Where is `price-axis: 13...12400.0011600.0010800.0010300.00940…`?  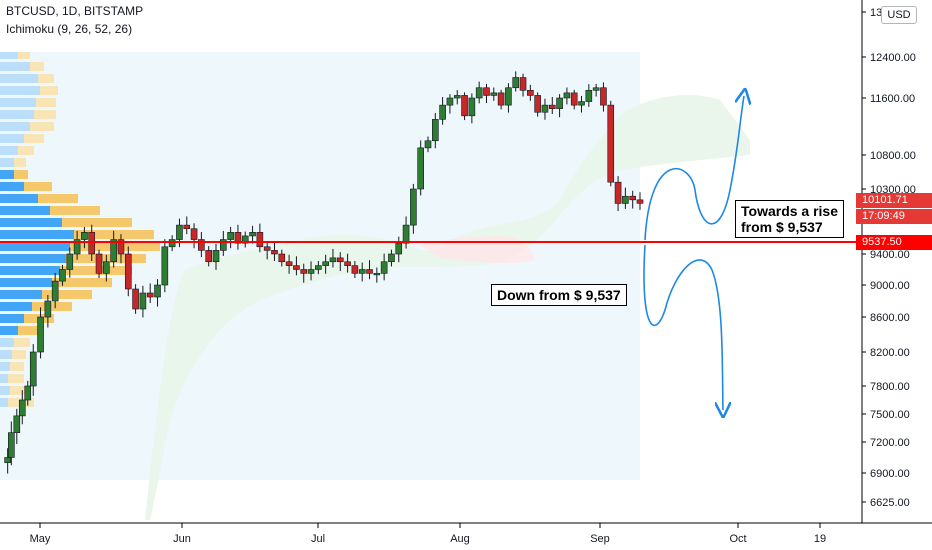 price-axis: 13...12400.0011600.0010800.0010300.00940… is located at coordinates (889, 258).